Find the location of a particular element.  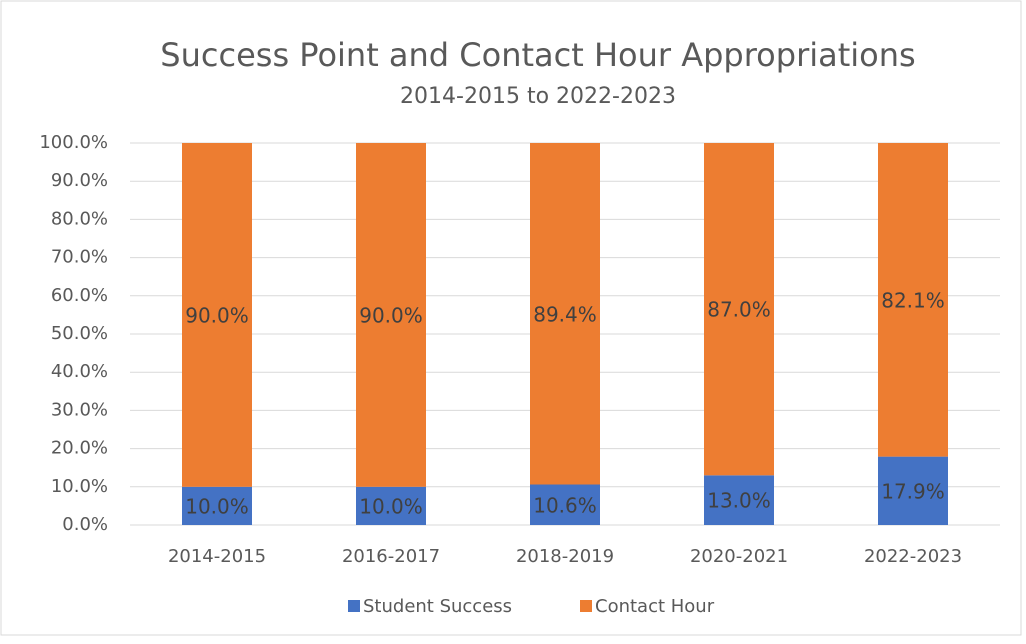

y-tick-label: 60.0% is located at coordinates (79, 295).